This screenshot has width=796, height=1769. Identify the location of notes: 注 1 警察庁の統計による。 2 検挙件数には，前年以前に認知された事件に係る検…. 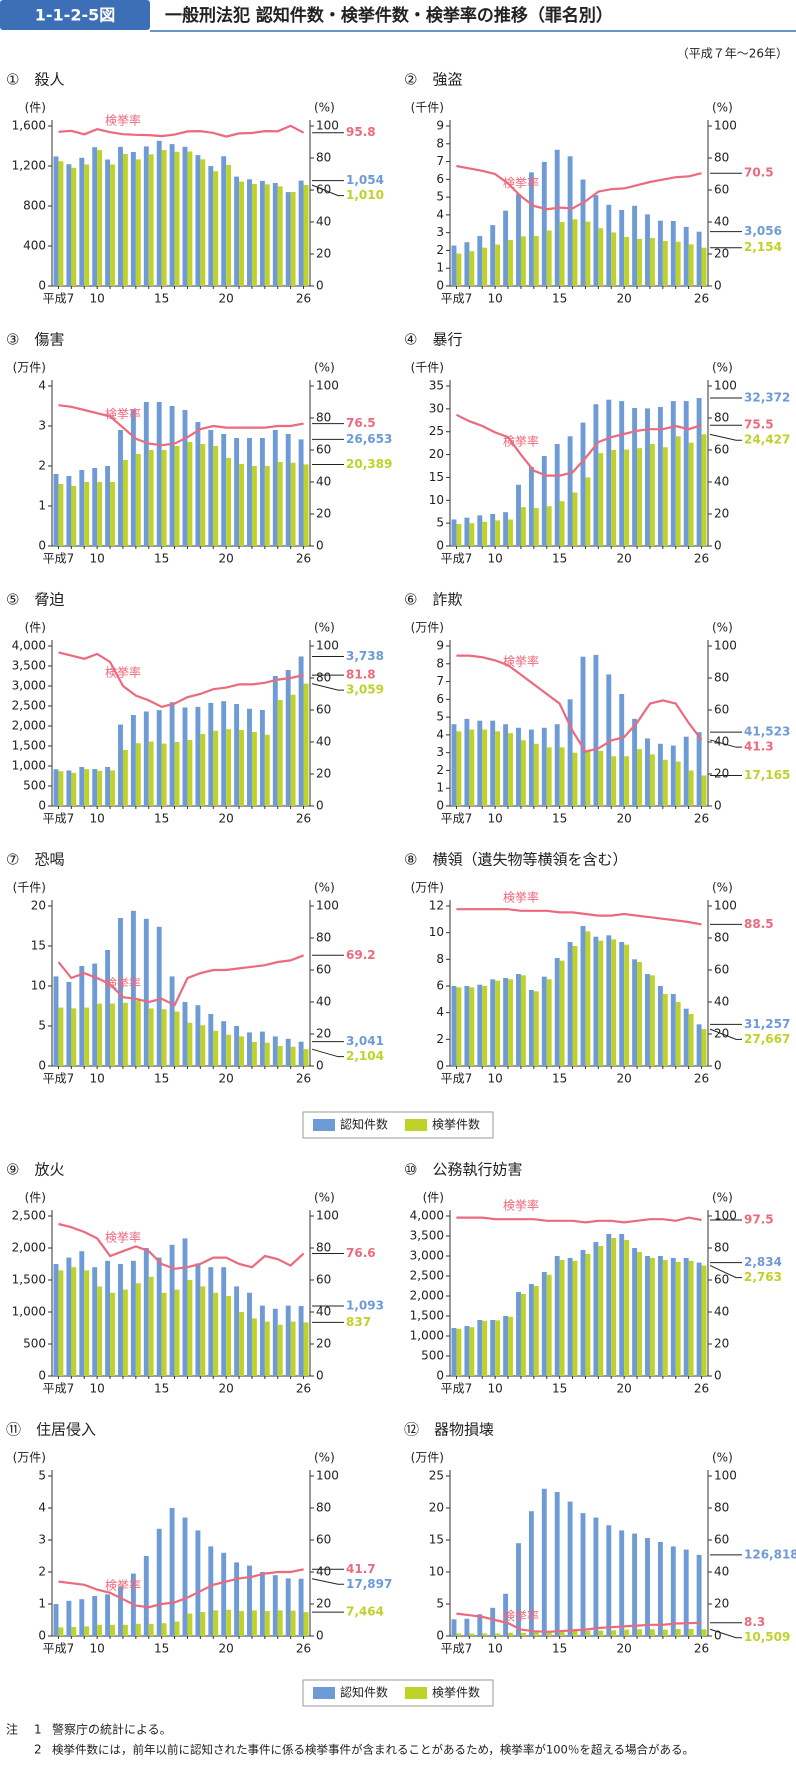
(350, 1739).